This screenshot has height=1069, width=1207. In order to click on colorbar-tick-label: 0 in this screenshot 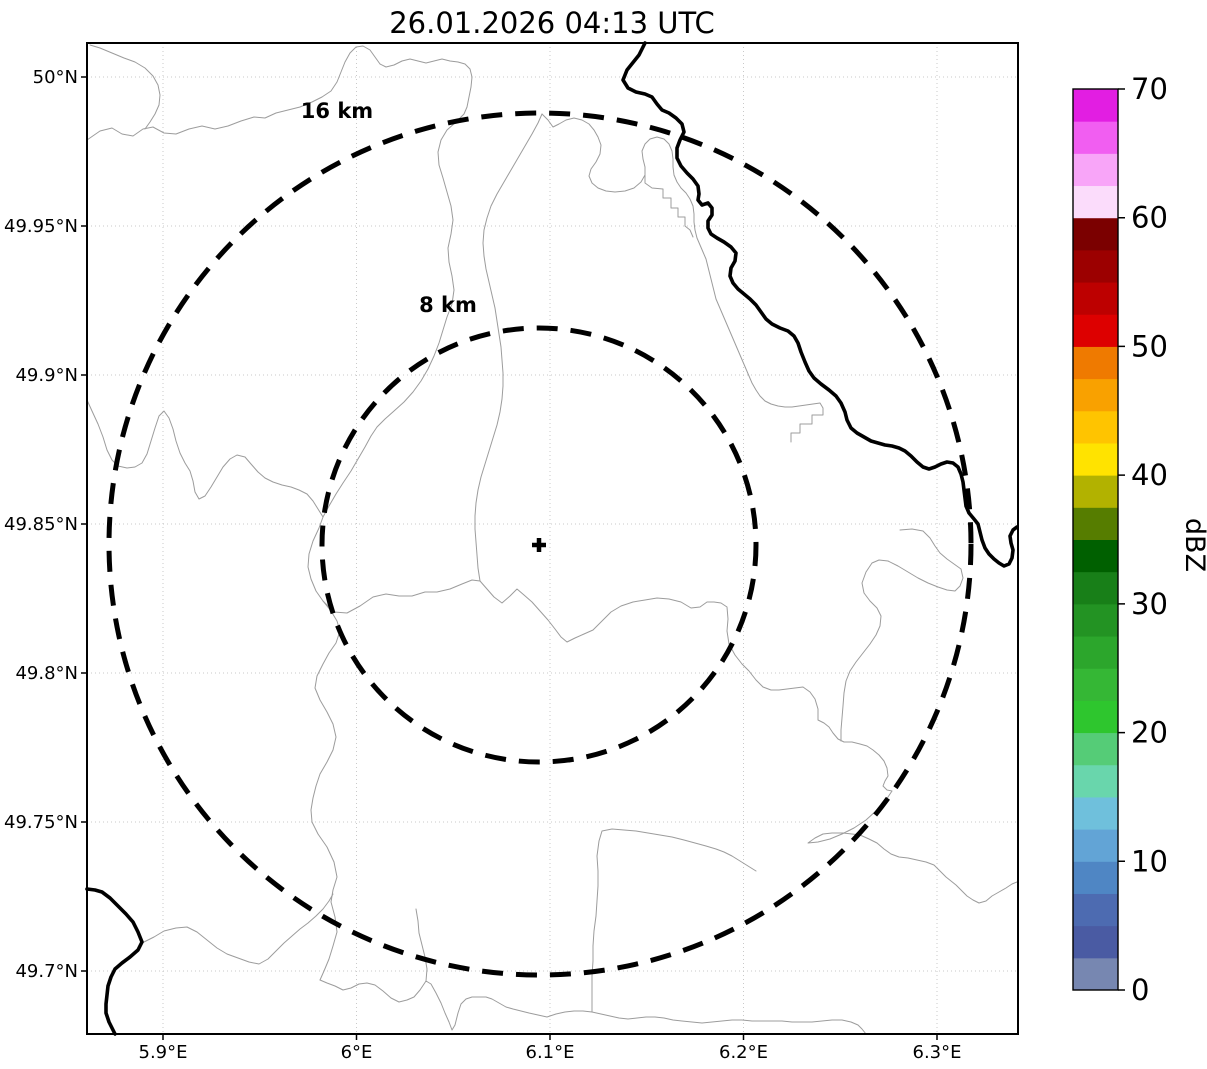, I will do `click(1140, 990)`.